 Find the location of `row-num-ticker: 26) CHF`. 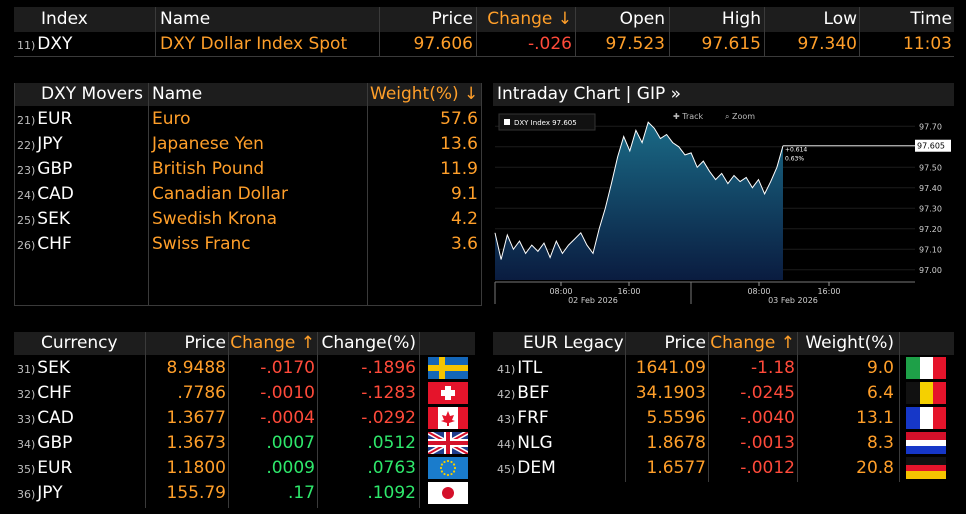

row-num-ticker: 26) CHF is located at coordinates (44, 244).